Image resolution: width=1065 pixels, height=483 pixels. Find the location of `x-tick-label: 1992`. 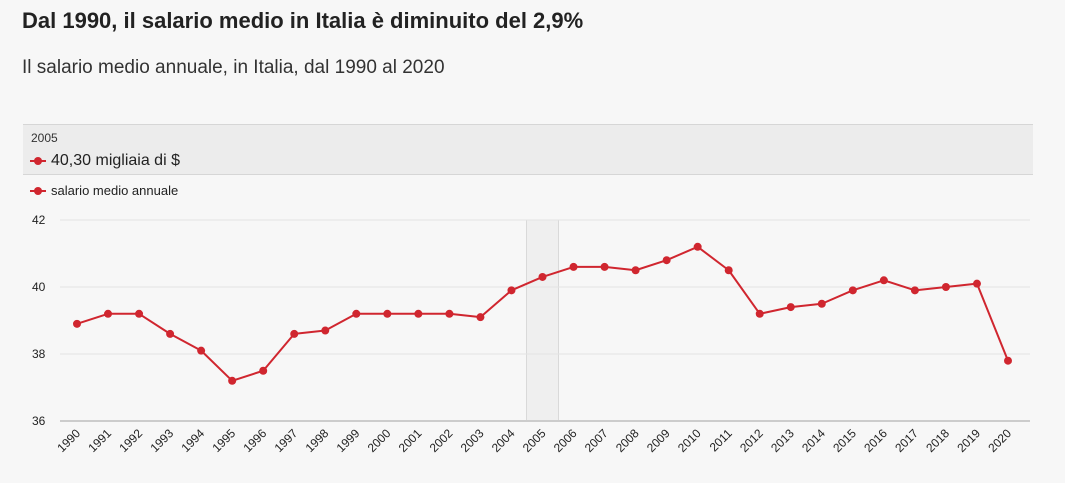

x-tick-label: 1992 is located at coordinates (130, 440).